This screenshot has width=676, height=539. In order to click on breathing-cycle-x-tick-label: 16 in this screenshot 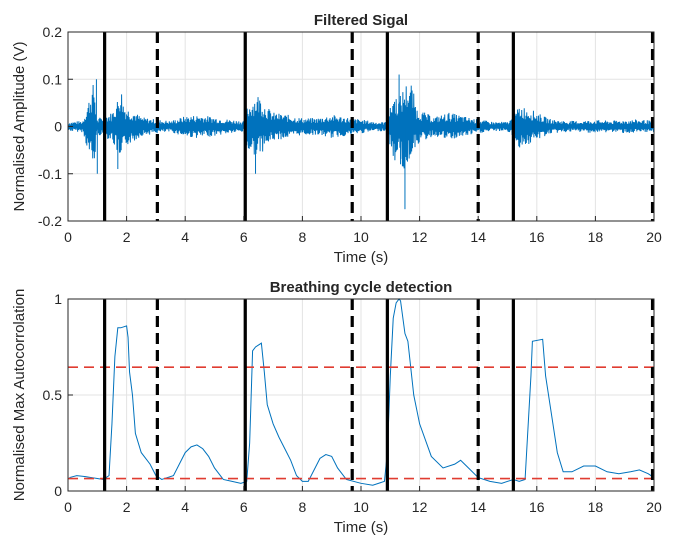, I will do `click(537, 507)`.